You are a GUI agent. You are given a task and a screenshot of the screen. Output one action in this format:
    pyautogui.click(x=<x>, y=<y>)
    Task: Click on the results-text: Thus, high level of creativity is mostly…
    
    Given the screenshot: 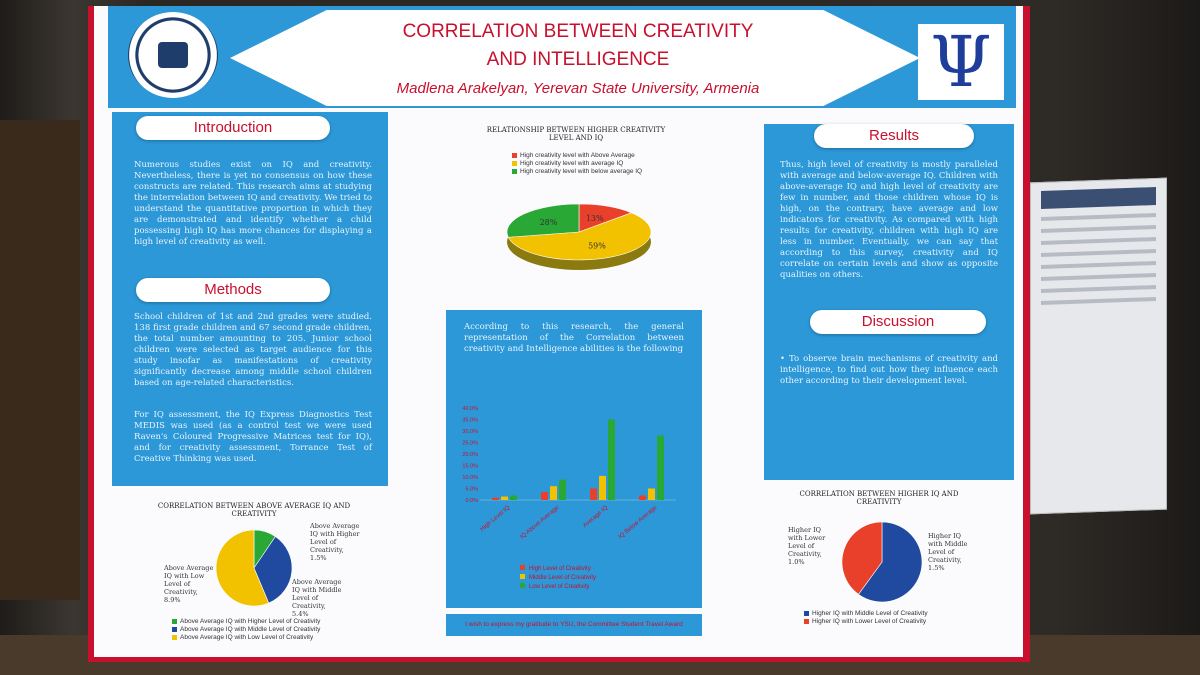 What is the action you would take?
    pyautogui.click(x=889, y=220)
    